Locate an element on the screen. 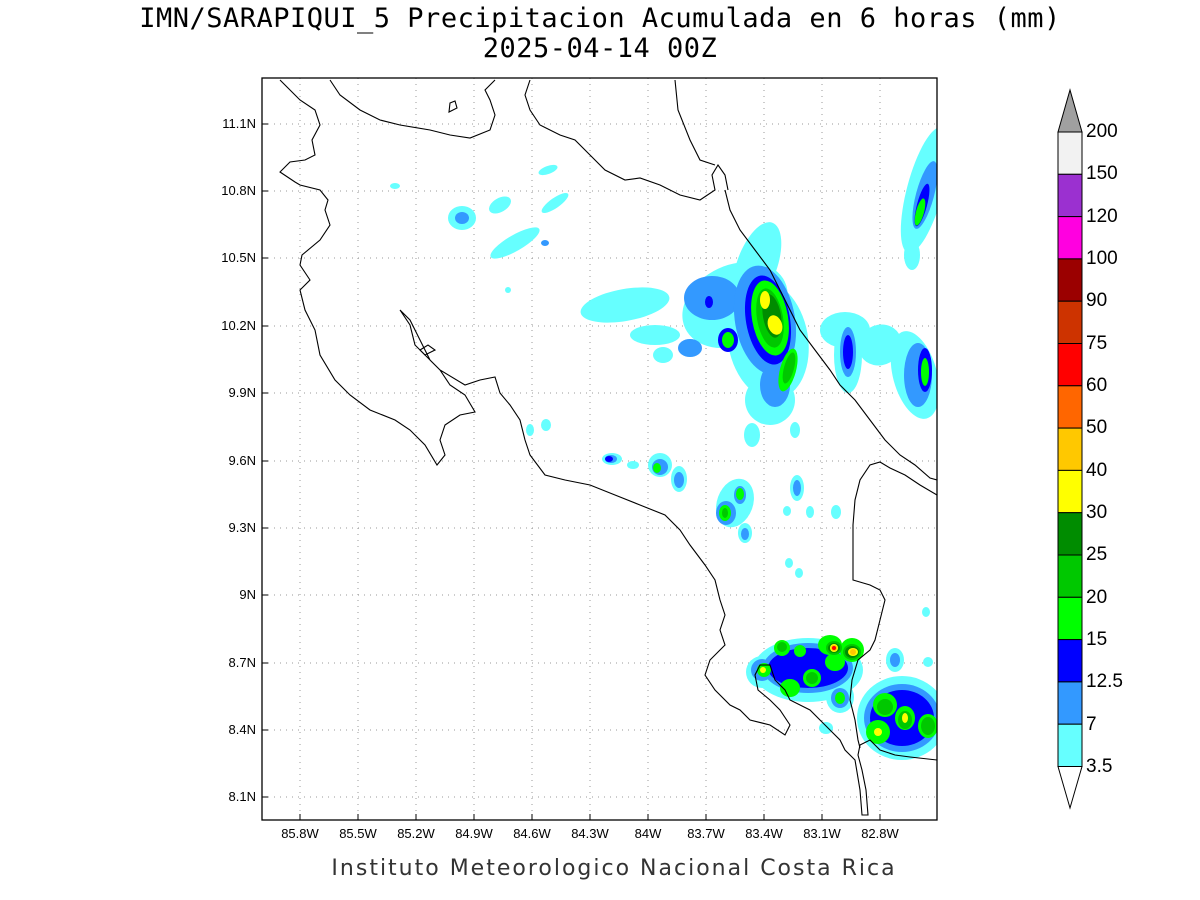 Image resolution: width=1200 pixels, height=900 pixels. x-tick-label: 84.3W is located at coordinates (590, 833).